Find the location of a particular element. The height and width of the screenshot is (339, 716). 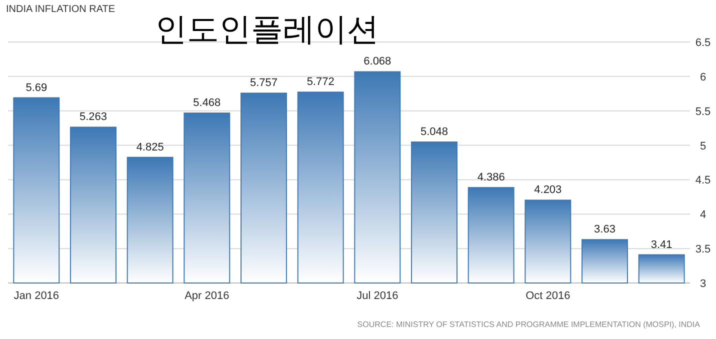

x-tick-label: Oct 2016 is located at coordinates (548, 296).